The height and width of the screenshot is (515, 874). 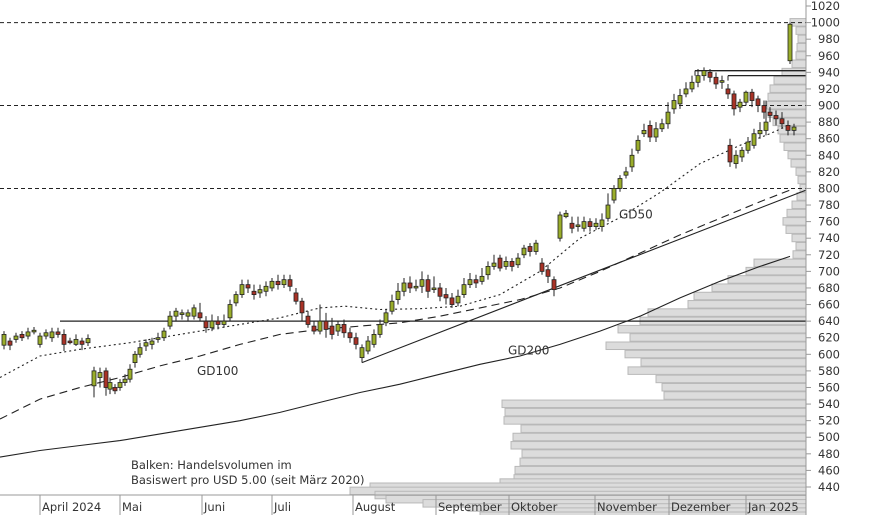 I want to click on y-tick-label: 940, so click(x=829, y=72).